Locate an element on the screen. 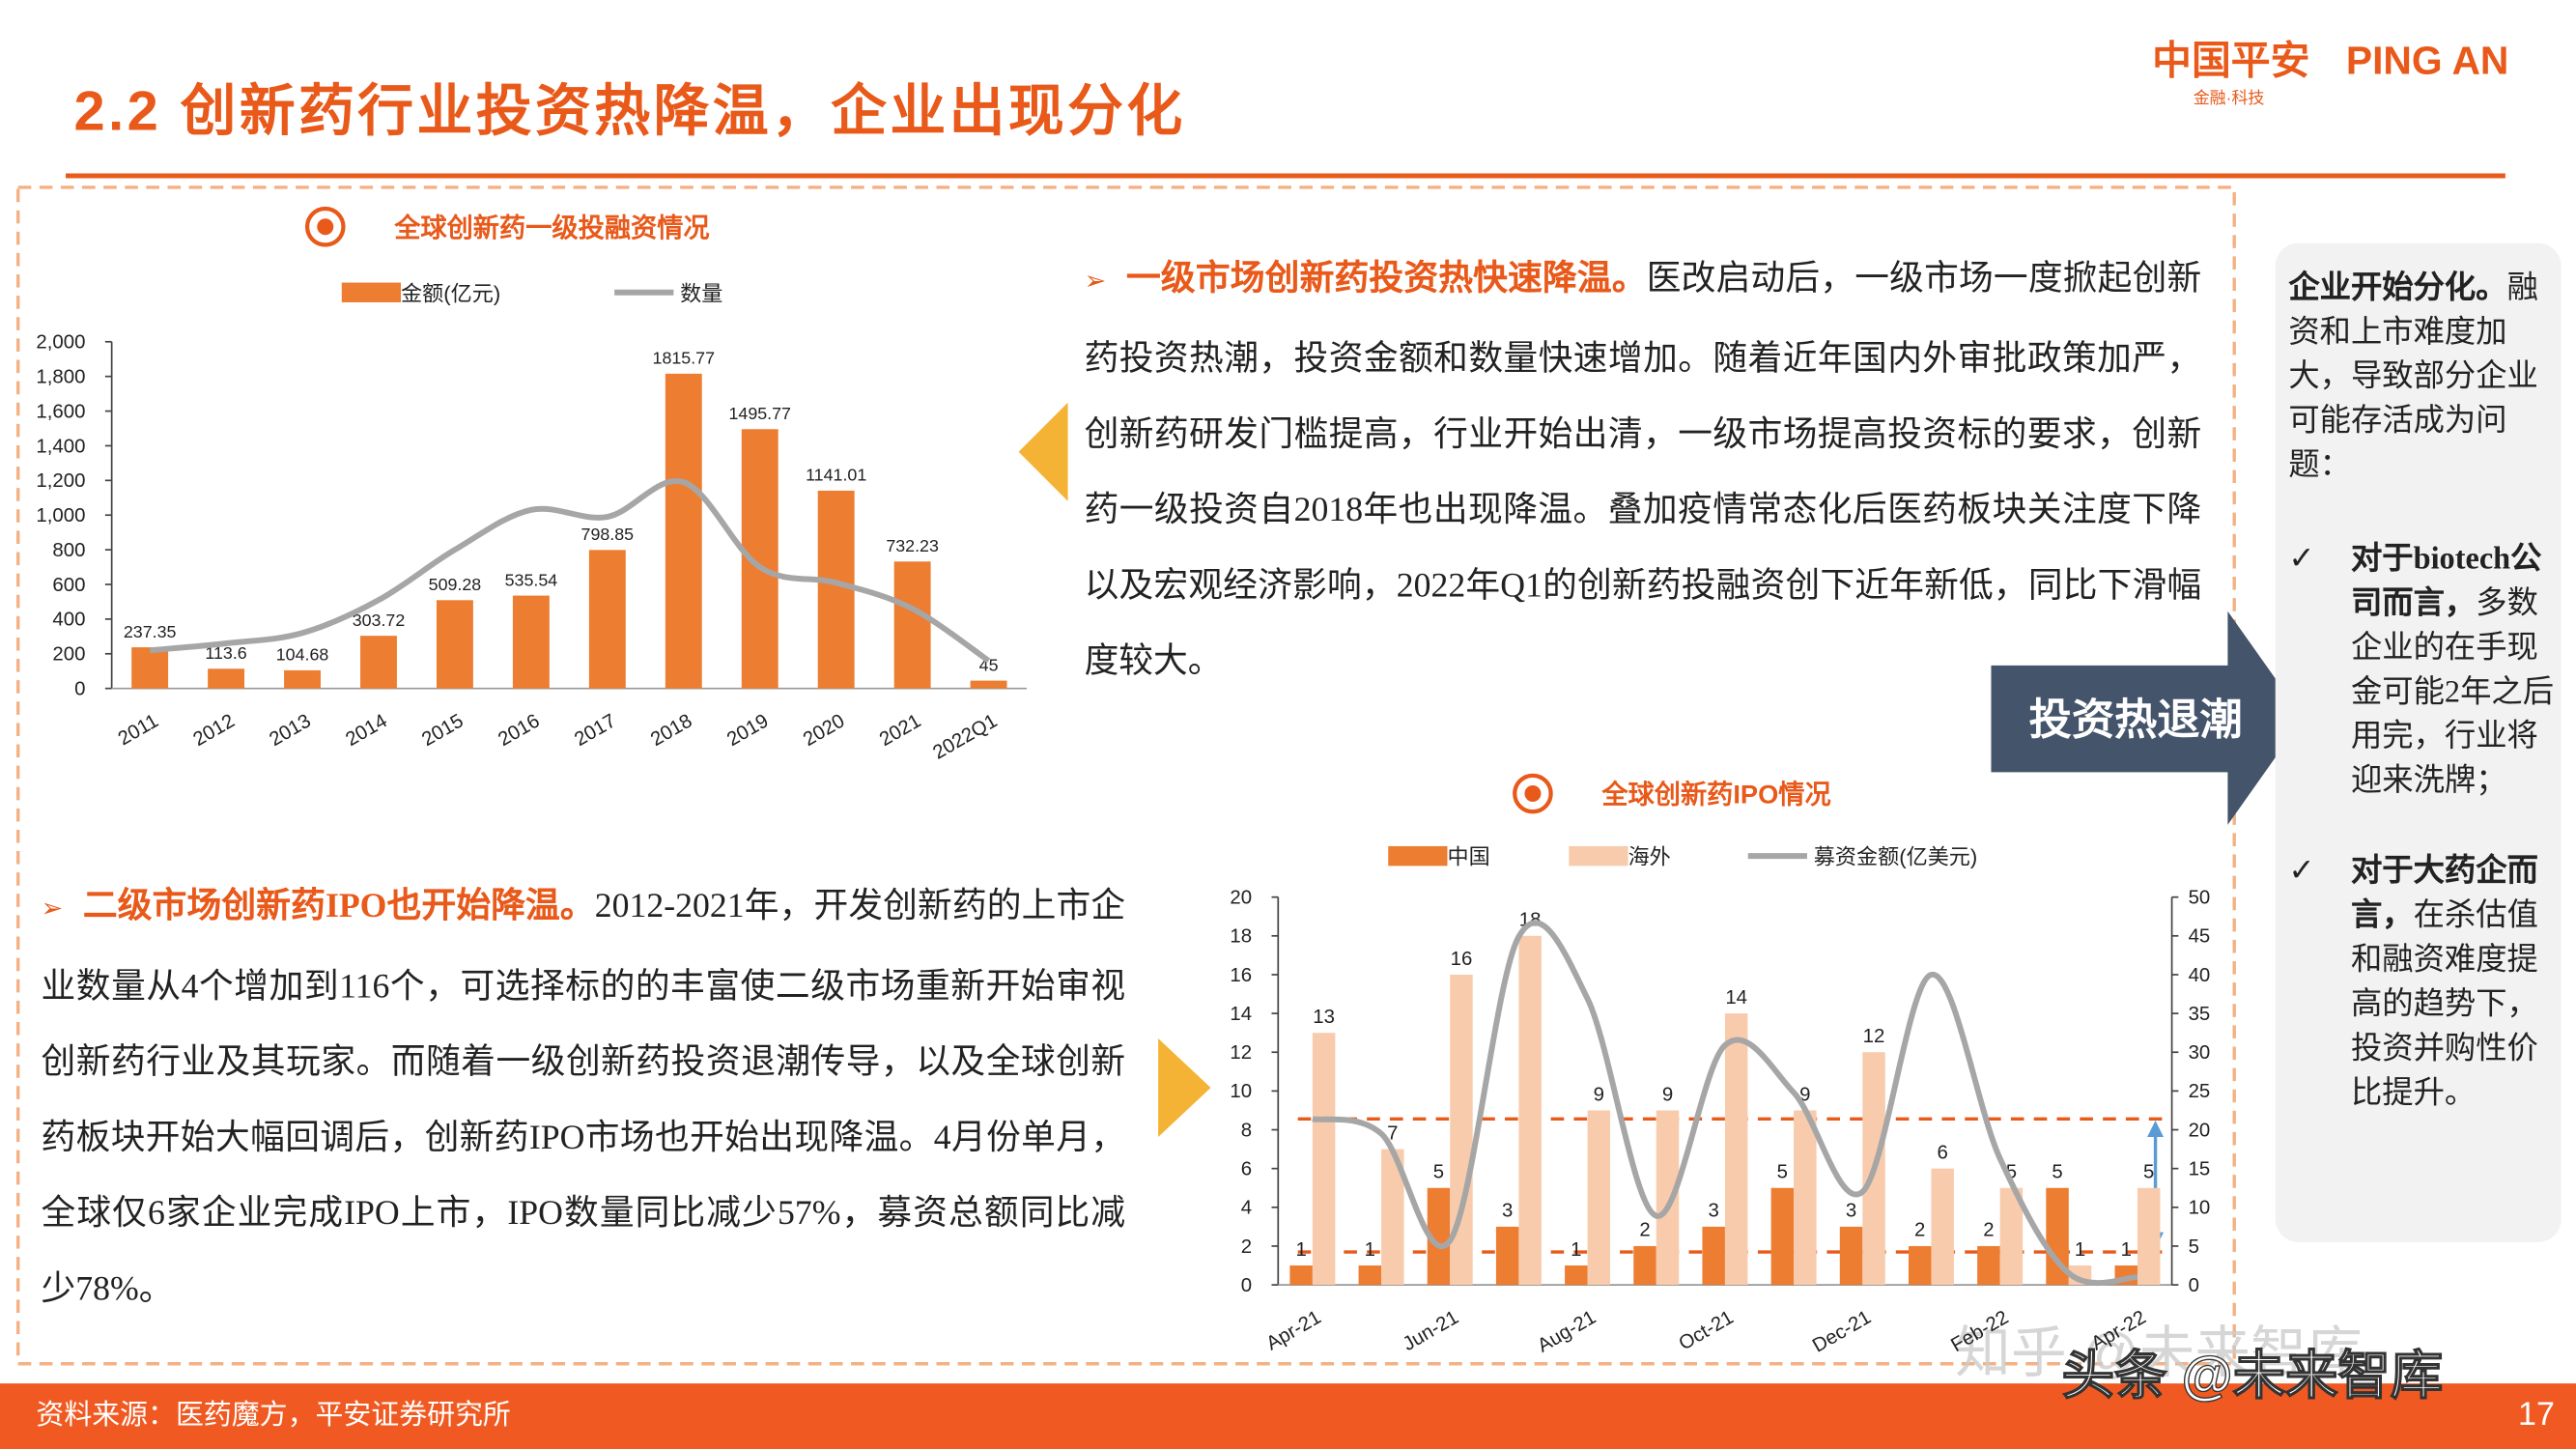 The height and width of the screenshot is (1449, 2576). side-intro: 融资和上市难度加大，导致部分企业可能存活成为问题： is located at coordinates (2413, 377).